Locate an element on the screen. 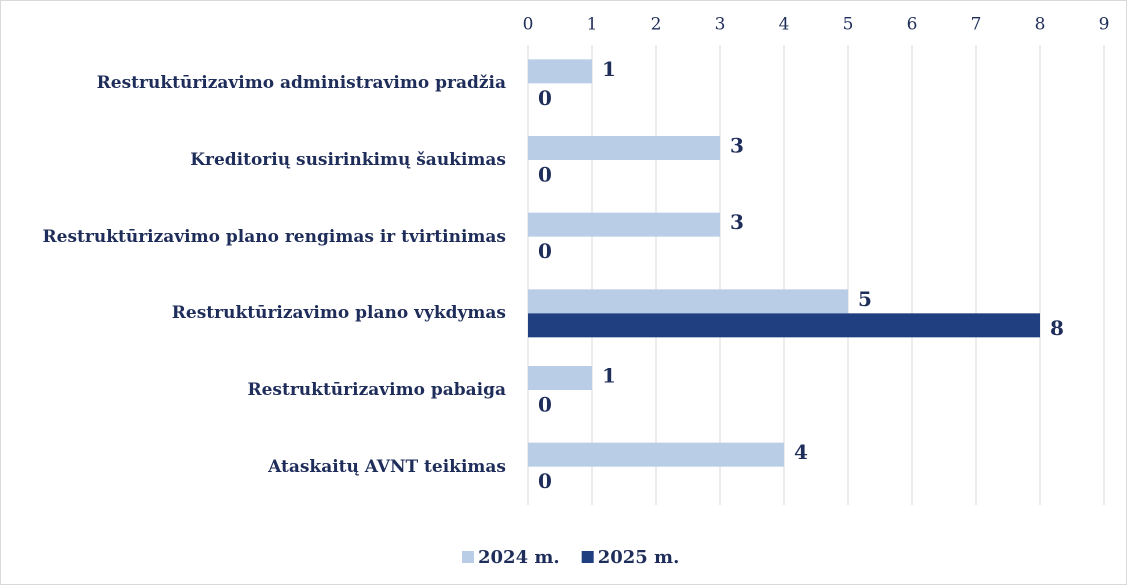 The height and width of the screenshot is (585, 1127). category-label: Restruktūrizavimo pabaiga is located at coordinates (376, 390).